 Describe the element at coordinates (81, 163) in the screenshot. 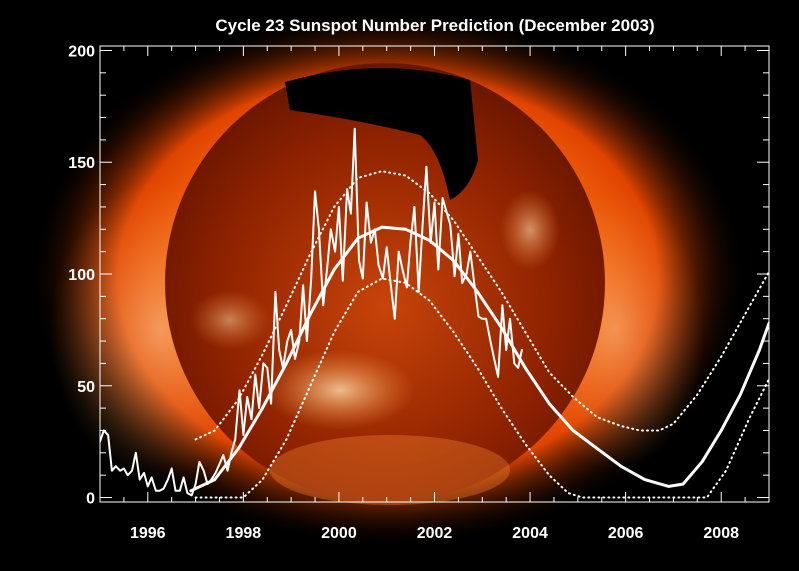

I see `y-tick-label: 150` at that location.